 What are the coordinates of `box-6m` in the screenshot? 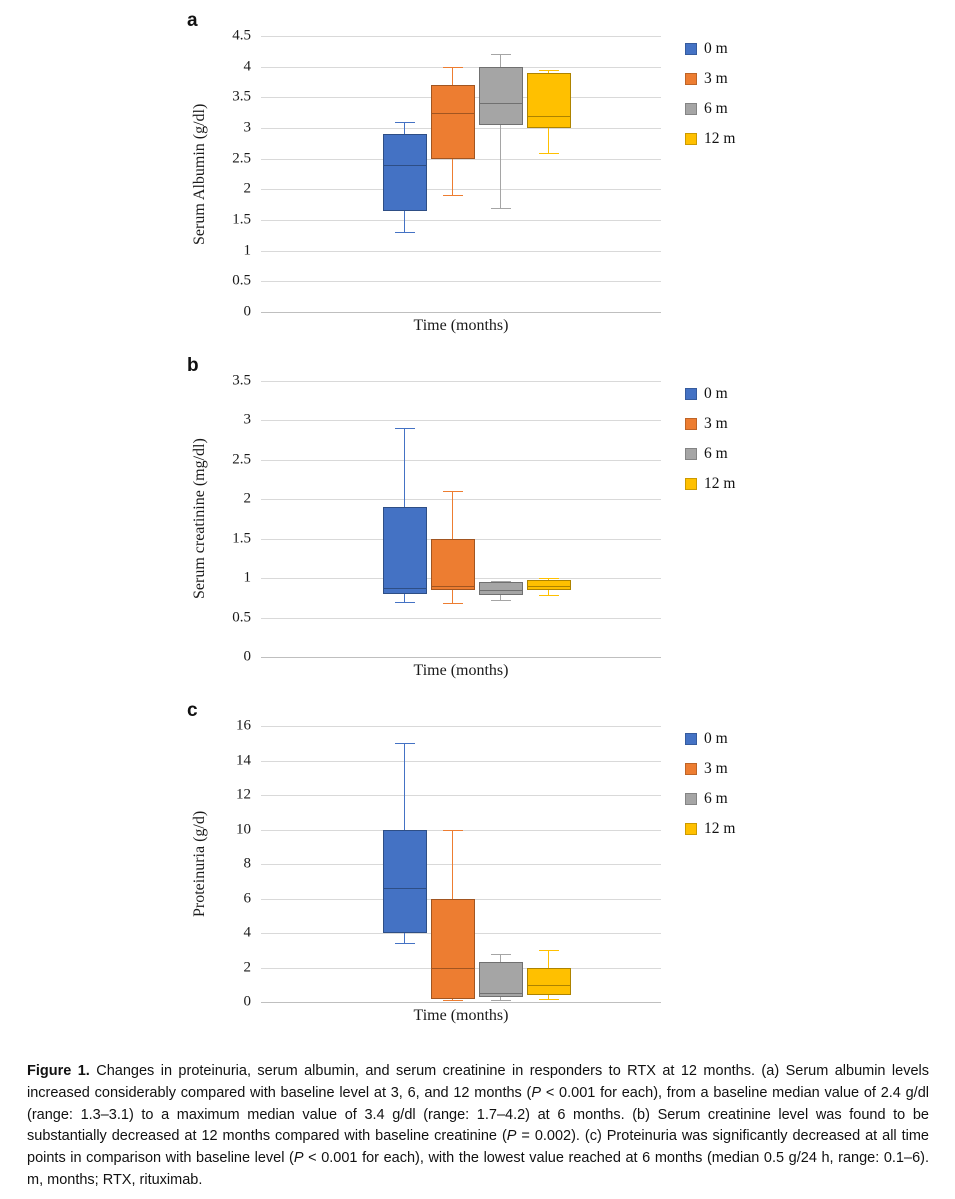 It's located at (501, 589).